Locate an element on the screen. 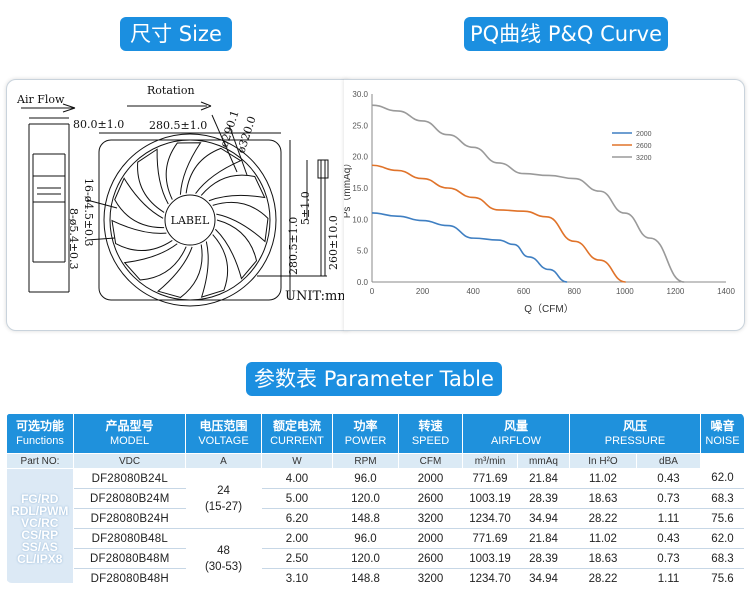 The width and height of the screenshot is (750, 593). model-cell: DF28080B48L is located at coordinates (129, 538).